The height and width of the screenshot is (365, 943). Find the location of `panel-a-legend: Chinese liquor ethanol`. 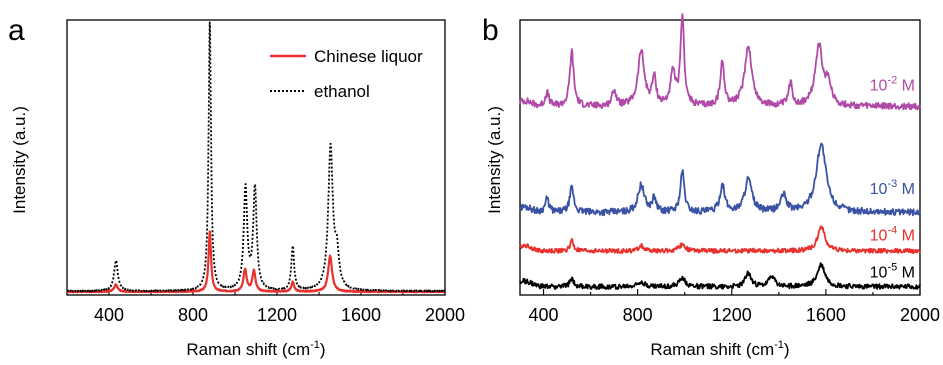

panel-a-legend: Chinese liquor ethanol is located at coordinates (346, 74).